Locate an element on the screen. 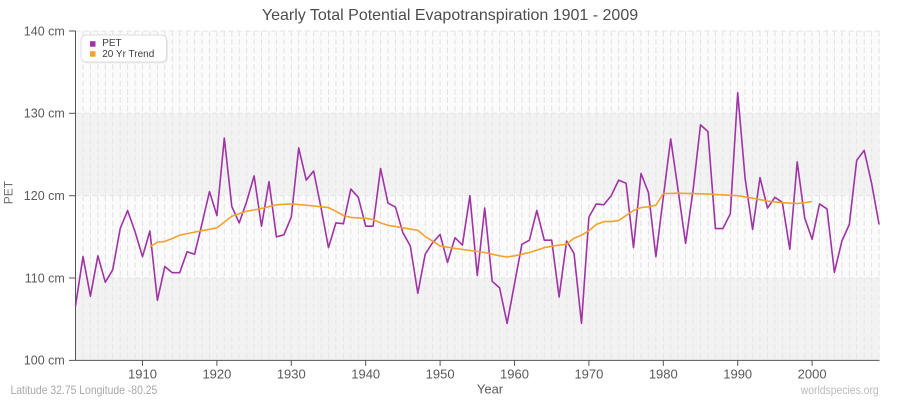 This screenshot has width=900, height=405. svg-text: 1990 is located at coordinates (737, 374).